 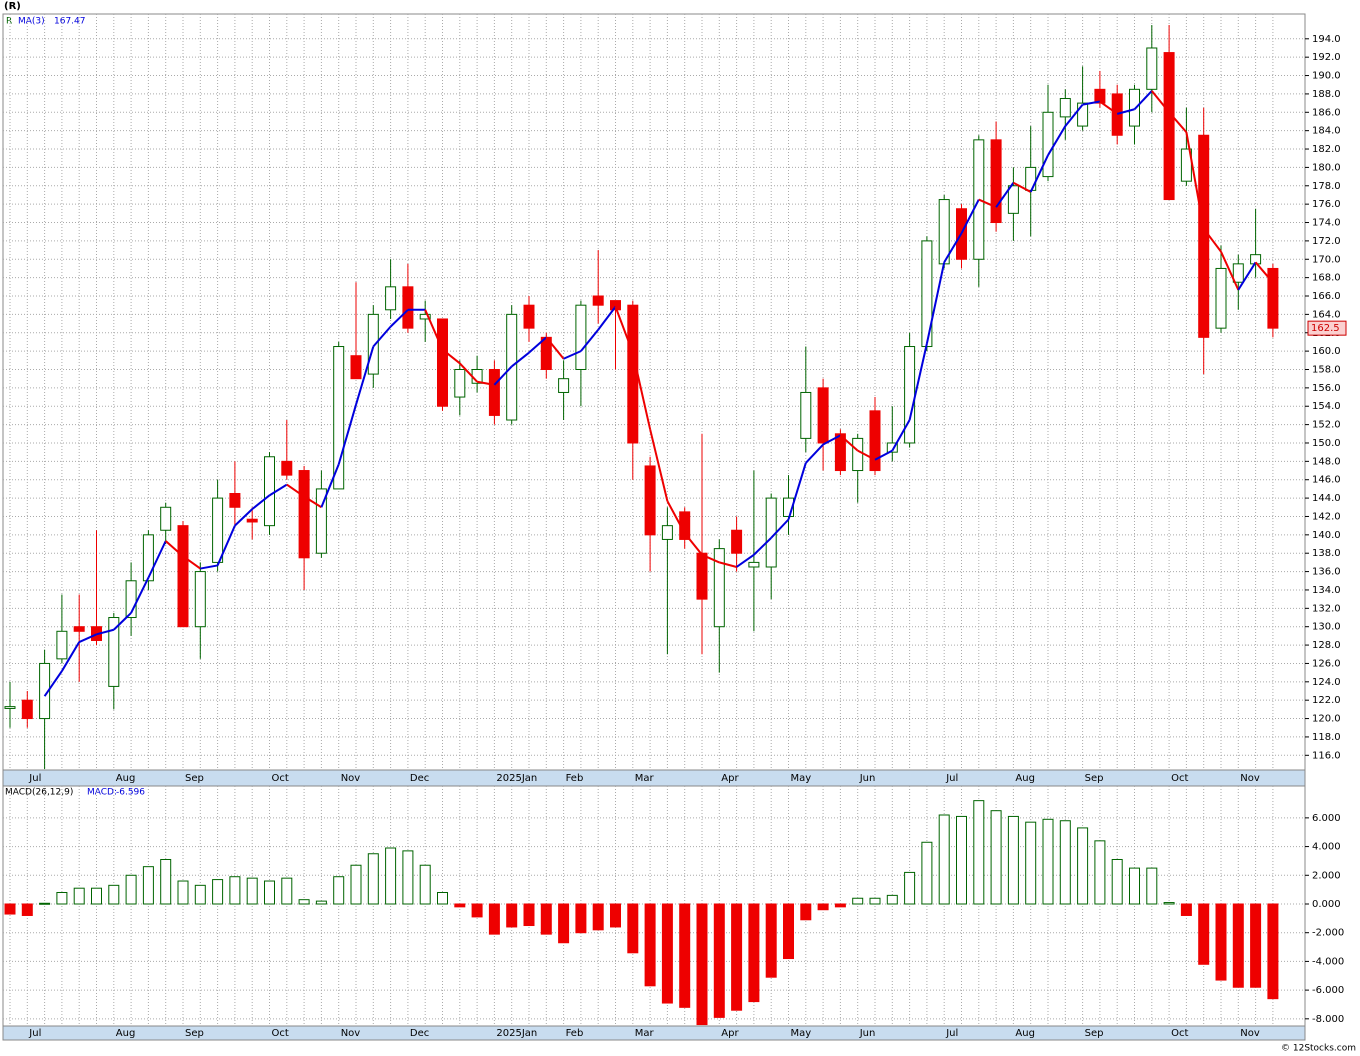 What do you see at coordinates (1328, 990) in the screenshot?
I see `y-tick-label: -6.000` at bounding box center [1328, 990].